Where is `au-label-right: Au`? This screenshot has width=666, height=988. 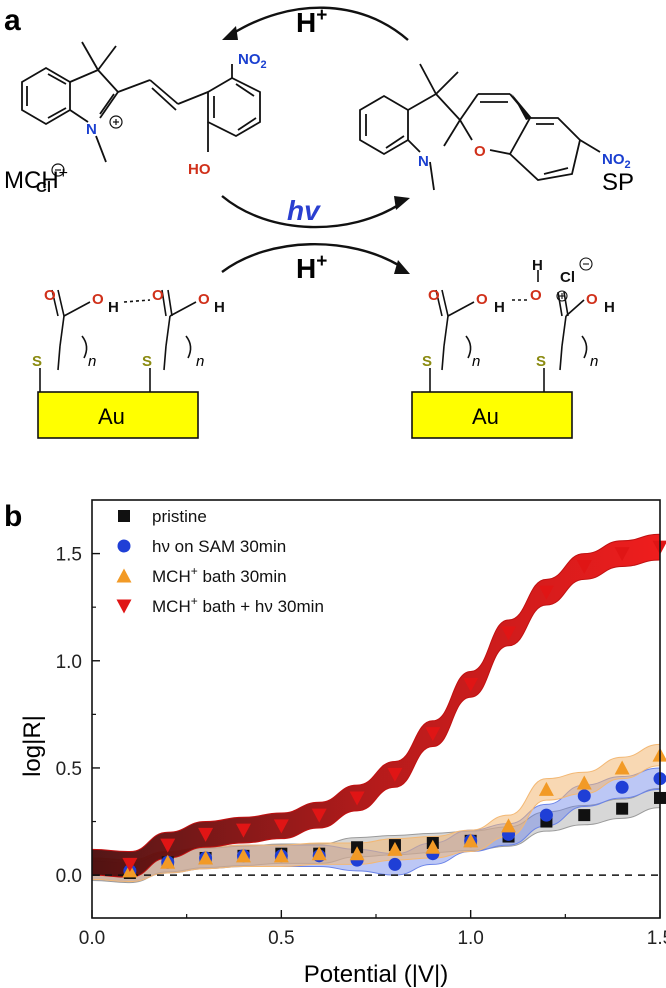
au-label-right: Au is located at coordinates (485, 416).